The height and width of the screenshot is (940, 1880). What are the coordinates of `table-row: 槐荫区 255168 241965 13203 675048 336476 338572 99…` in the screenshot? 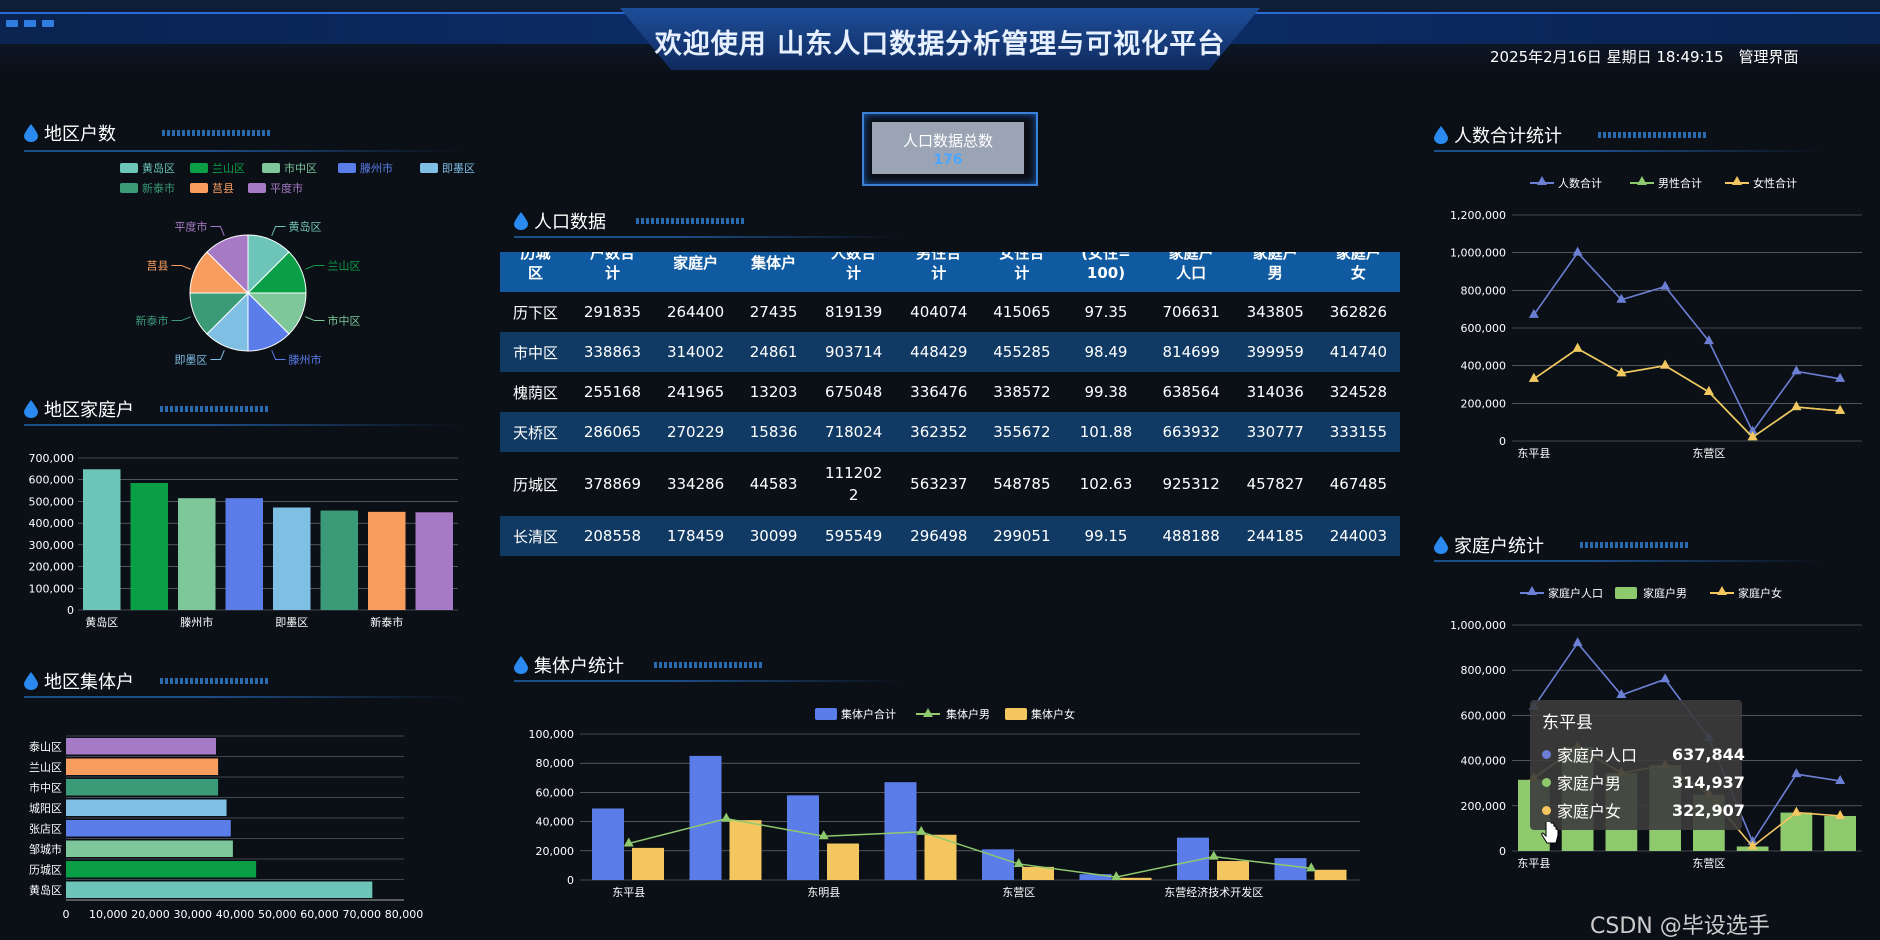 It's located at (950, 392).